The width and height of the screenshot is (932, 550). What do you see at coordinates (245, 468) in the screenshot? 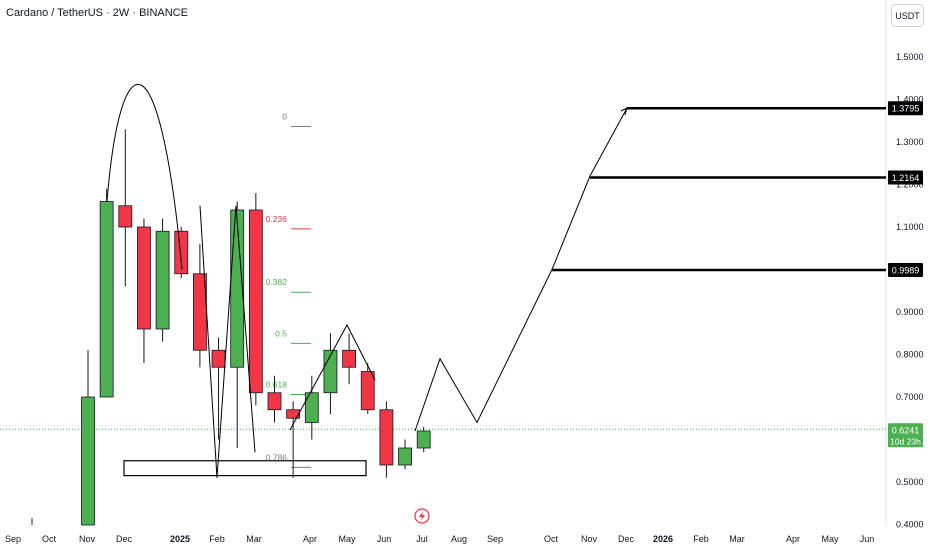
I see `support-zone-box` at bounding box center [245, 468].